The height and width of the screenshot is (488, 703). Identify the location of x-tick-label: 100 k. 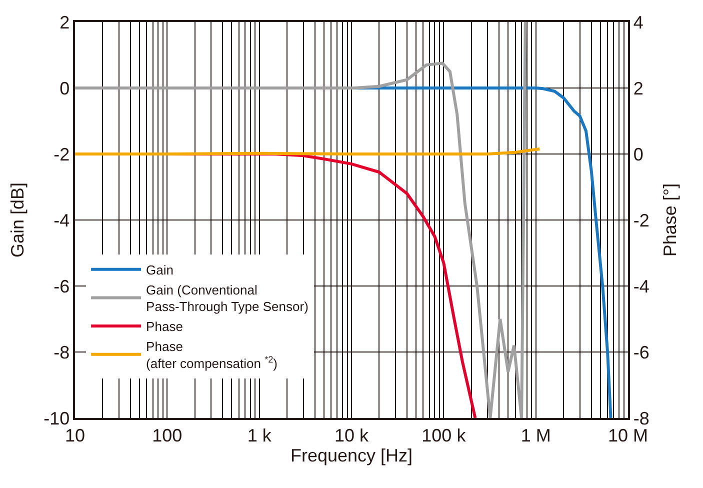
(444, 435).